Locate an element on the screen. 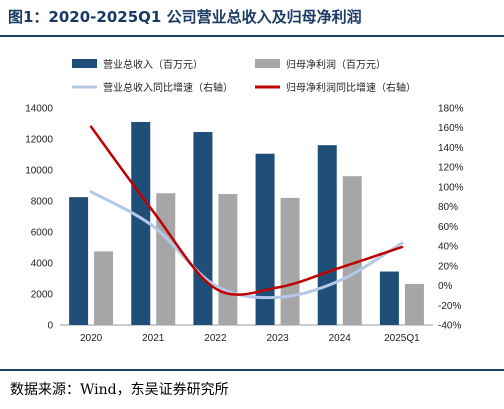  y-right-tick-label: 40% is located at coordinates (448, 247).